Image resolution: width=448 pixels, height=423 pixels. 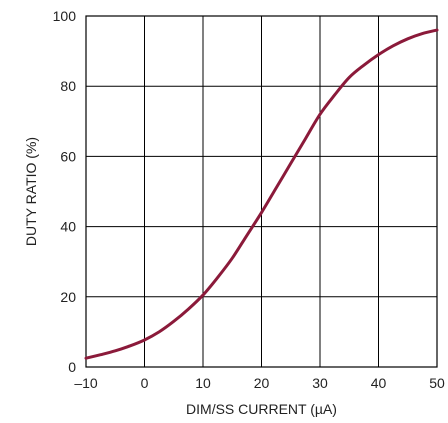 I want to click on x-tick-label: 0, so click(x=145, y=383).